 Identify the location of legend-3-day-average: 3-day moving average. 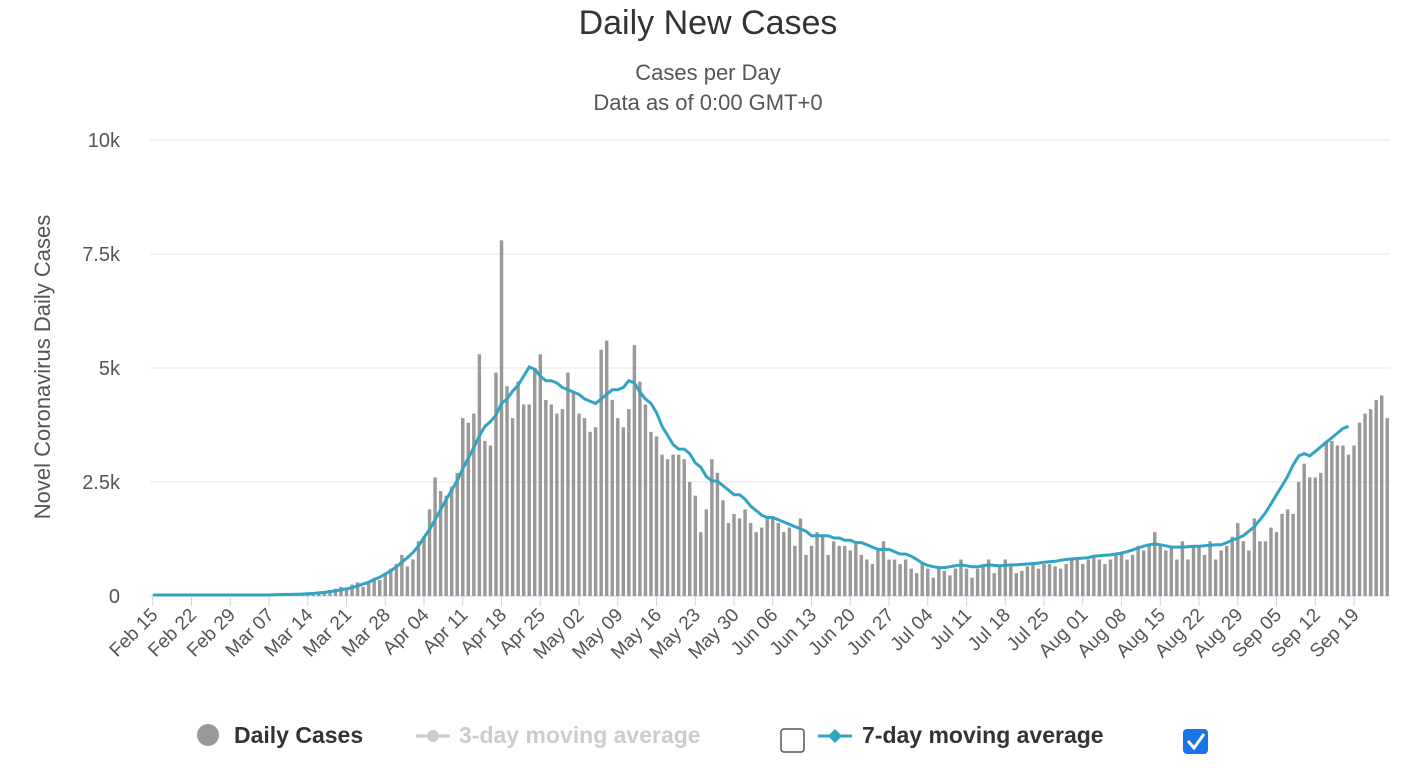
(610, 737).